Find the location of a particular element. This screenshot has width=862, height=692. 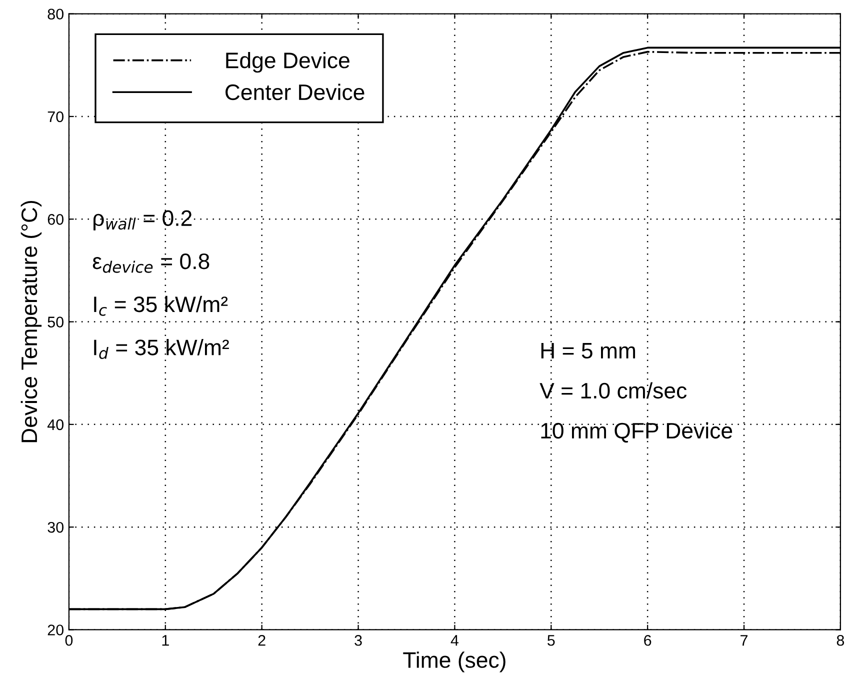

x-tick-label: 5 is located at coordinates (551, 640).